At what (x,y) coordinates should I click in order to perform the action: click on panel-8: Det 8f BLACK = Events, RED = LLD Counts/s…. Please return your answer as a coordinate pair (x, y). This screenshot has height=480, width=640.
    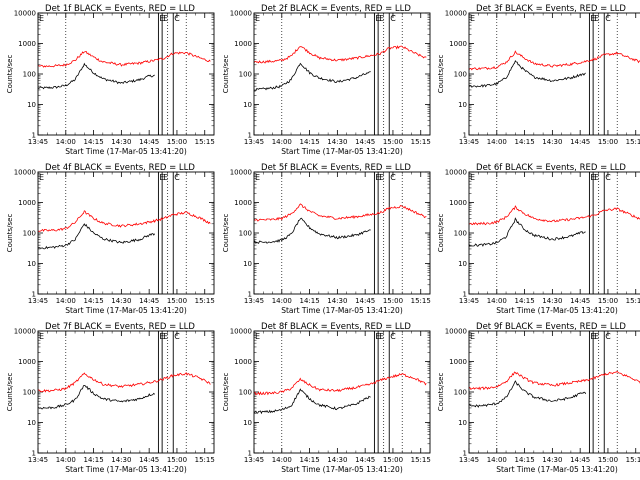
    Looking at the image, I should click on (326, 398).